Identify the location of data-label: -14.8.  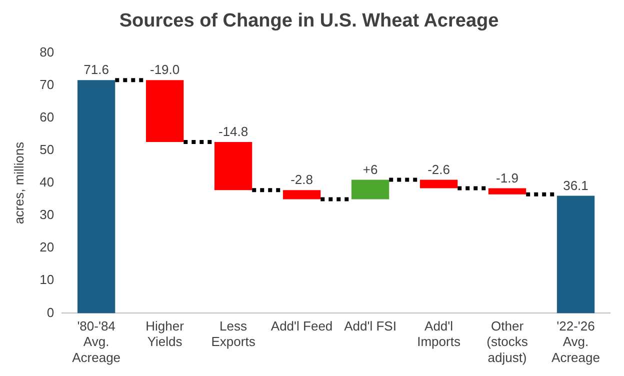
(233, 132).